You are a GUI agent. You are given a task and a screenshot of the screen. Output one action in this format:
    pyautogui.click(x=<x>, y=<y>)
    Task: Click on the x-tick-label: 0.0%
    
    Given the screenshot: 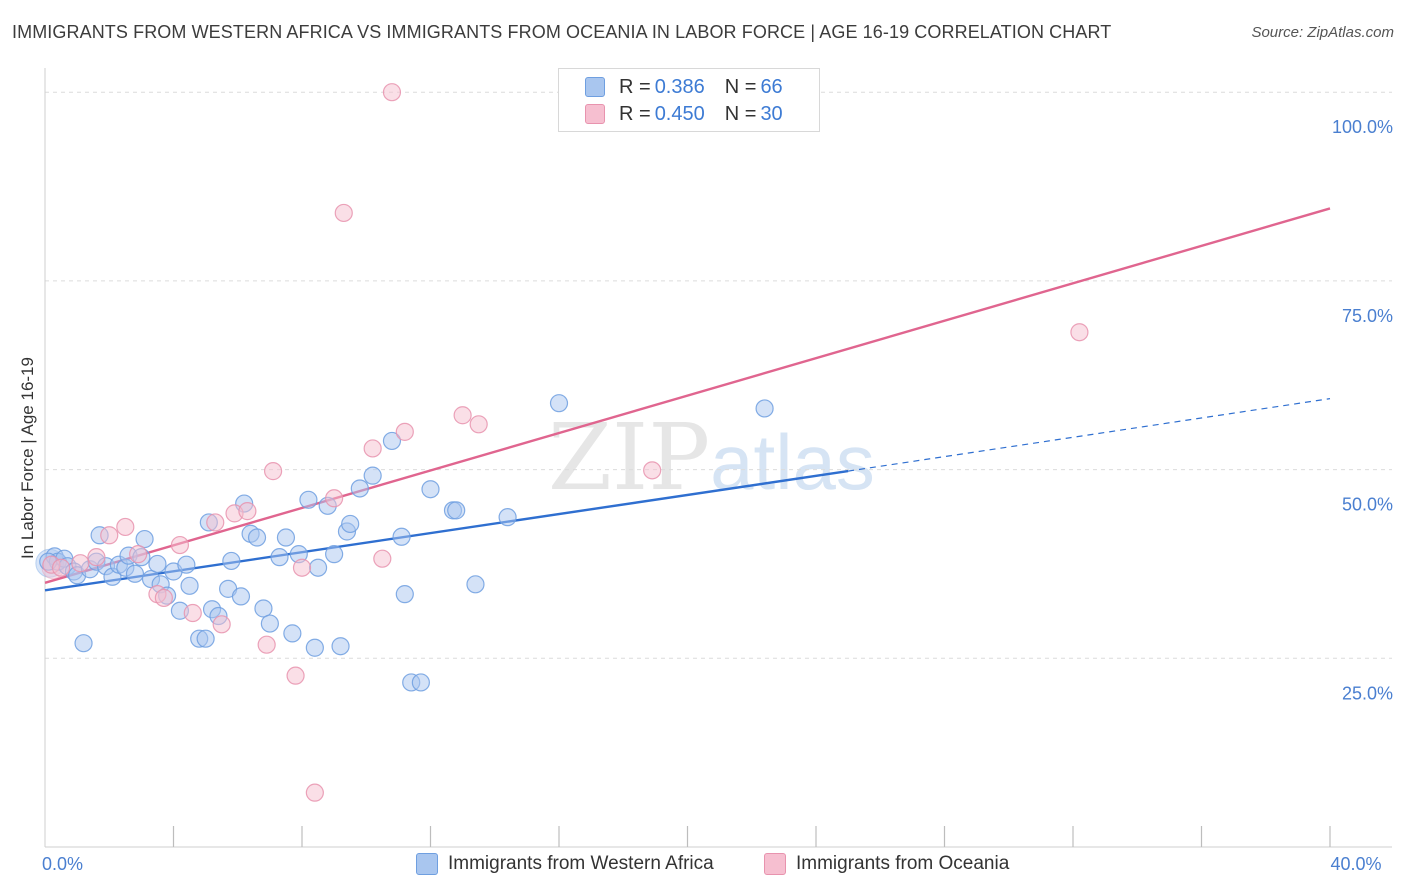 What is the action you would take?
    pyautogui.click(x=62, y=864)
    